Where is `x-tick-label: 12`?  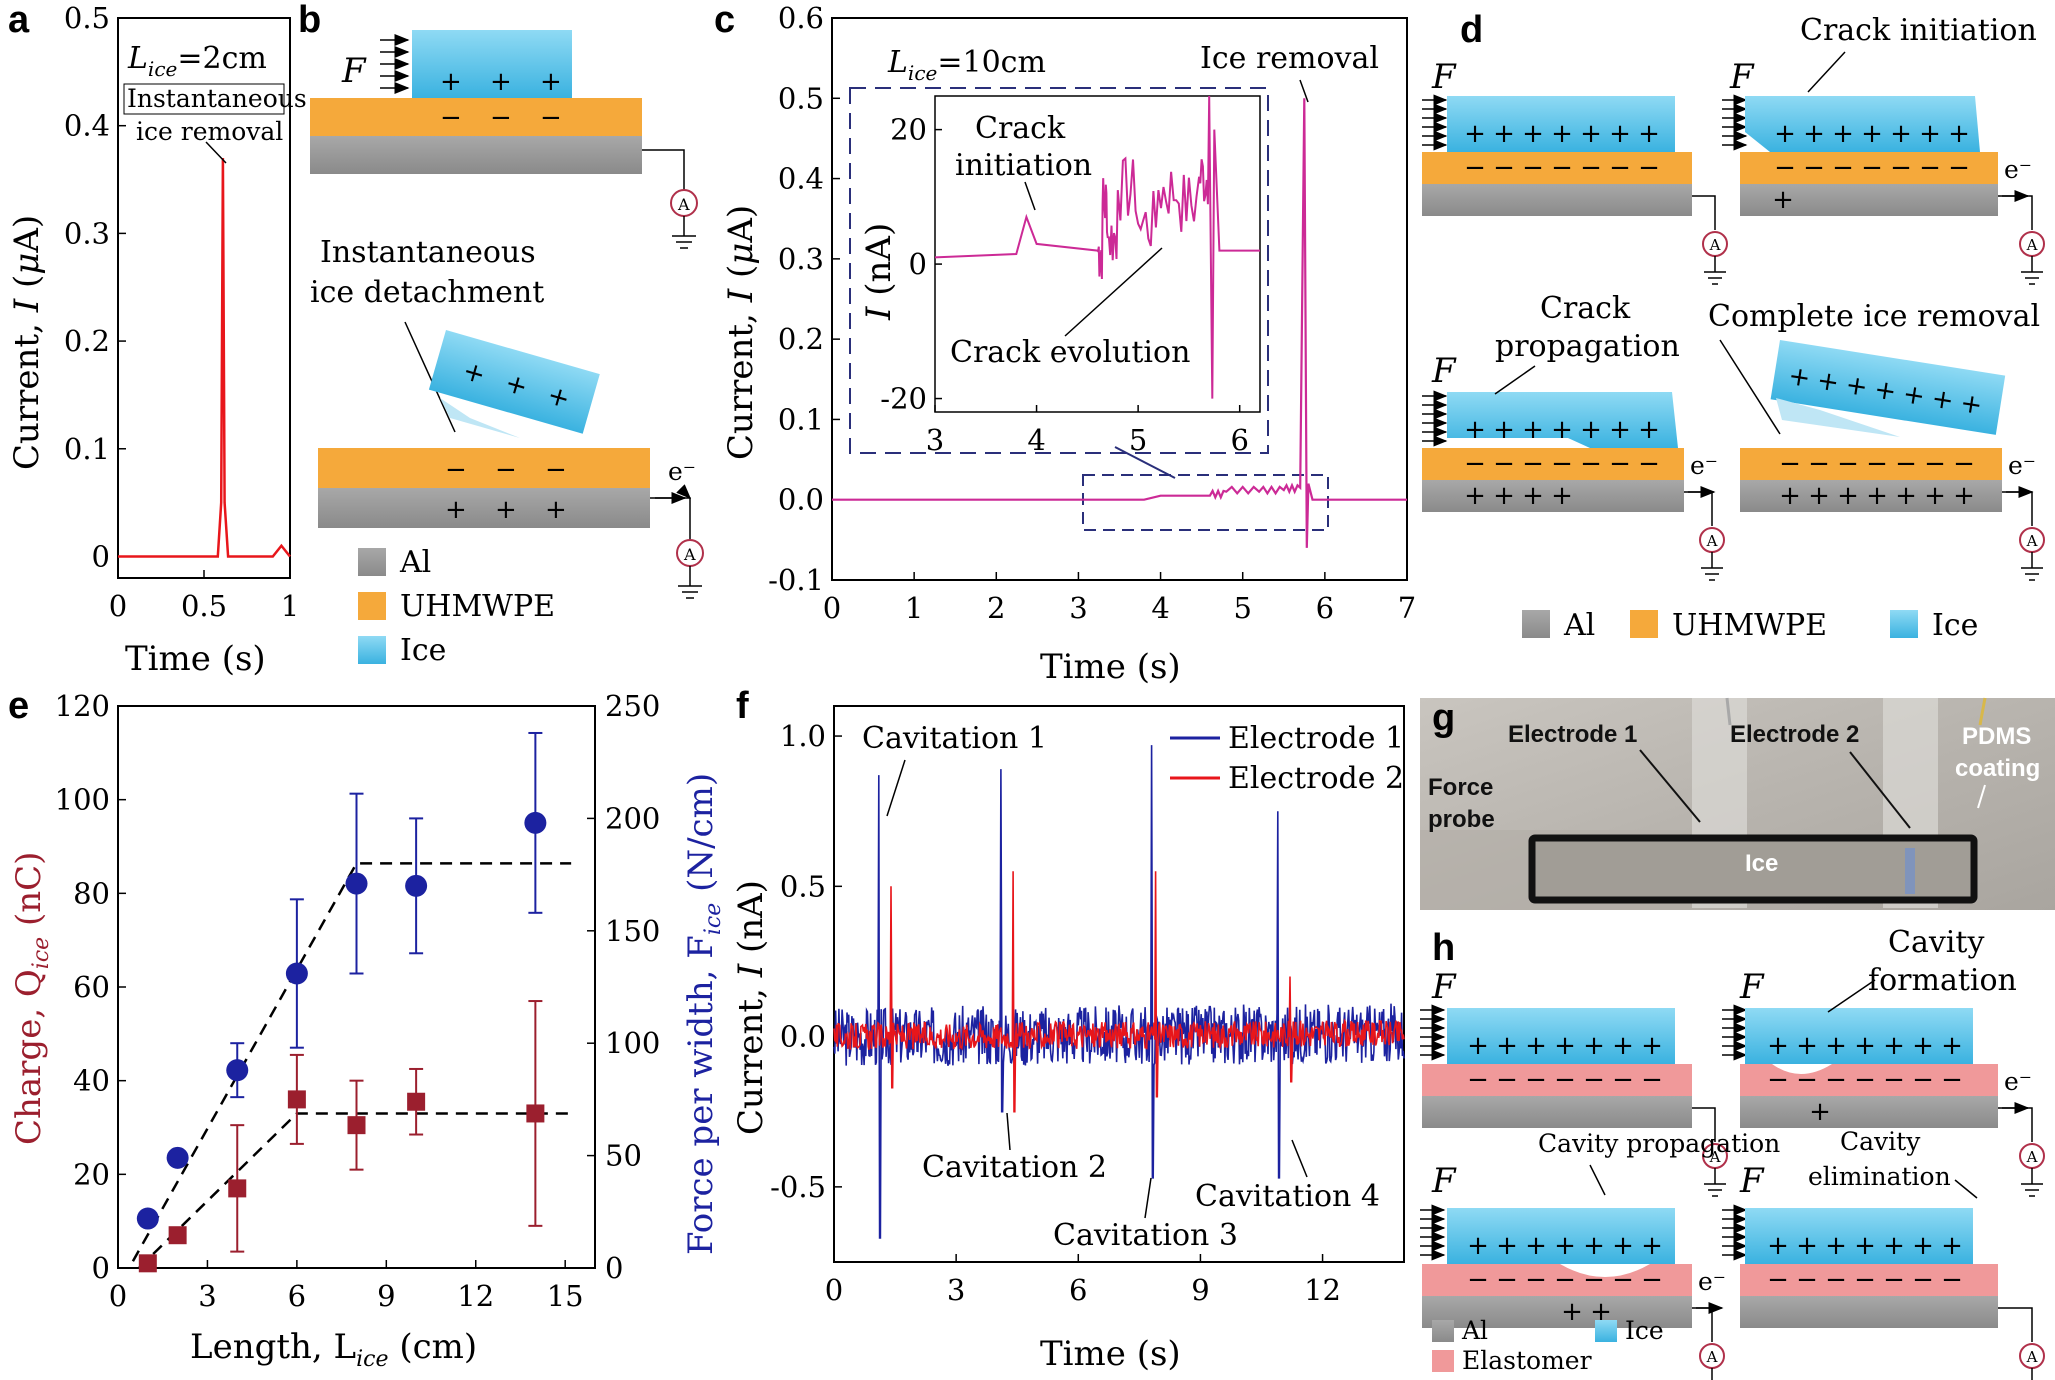
x-tick-label: 12 is located at coordinates (1322, 1290).